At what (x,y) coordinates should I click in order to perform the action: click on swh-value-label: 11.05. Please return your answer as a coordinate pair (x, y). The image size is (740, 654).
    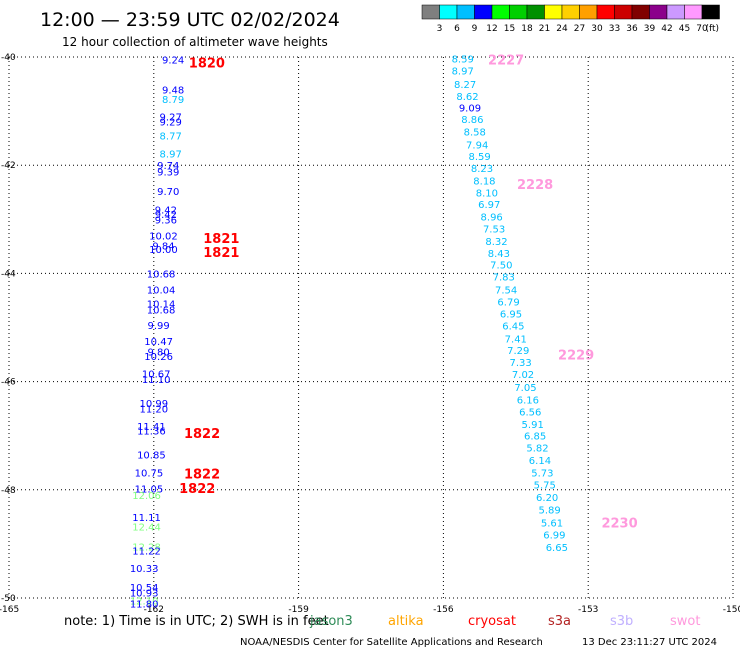
    Looking at the image, I should click on (149, 490).